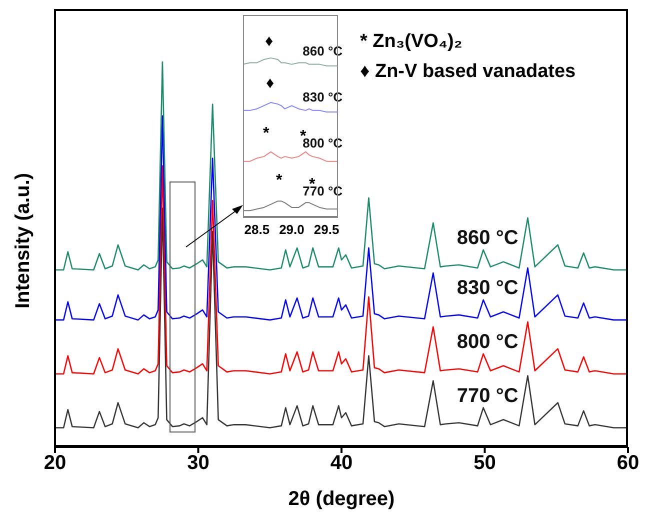  Describe the element at coordinates (487, 237) in the screenshot. I see `series-label: 860 °C` at that location.